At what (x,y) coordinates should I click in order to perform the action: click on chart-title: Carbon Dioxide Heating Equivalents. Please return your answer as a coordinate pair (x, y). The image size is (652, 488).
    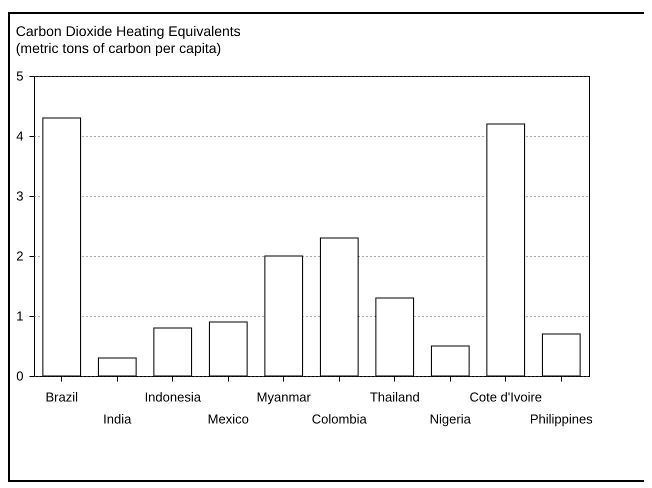
    Looking at the image, I should click on (128, 31).